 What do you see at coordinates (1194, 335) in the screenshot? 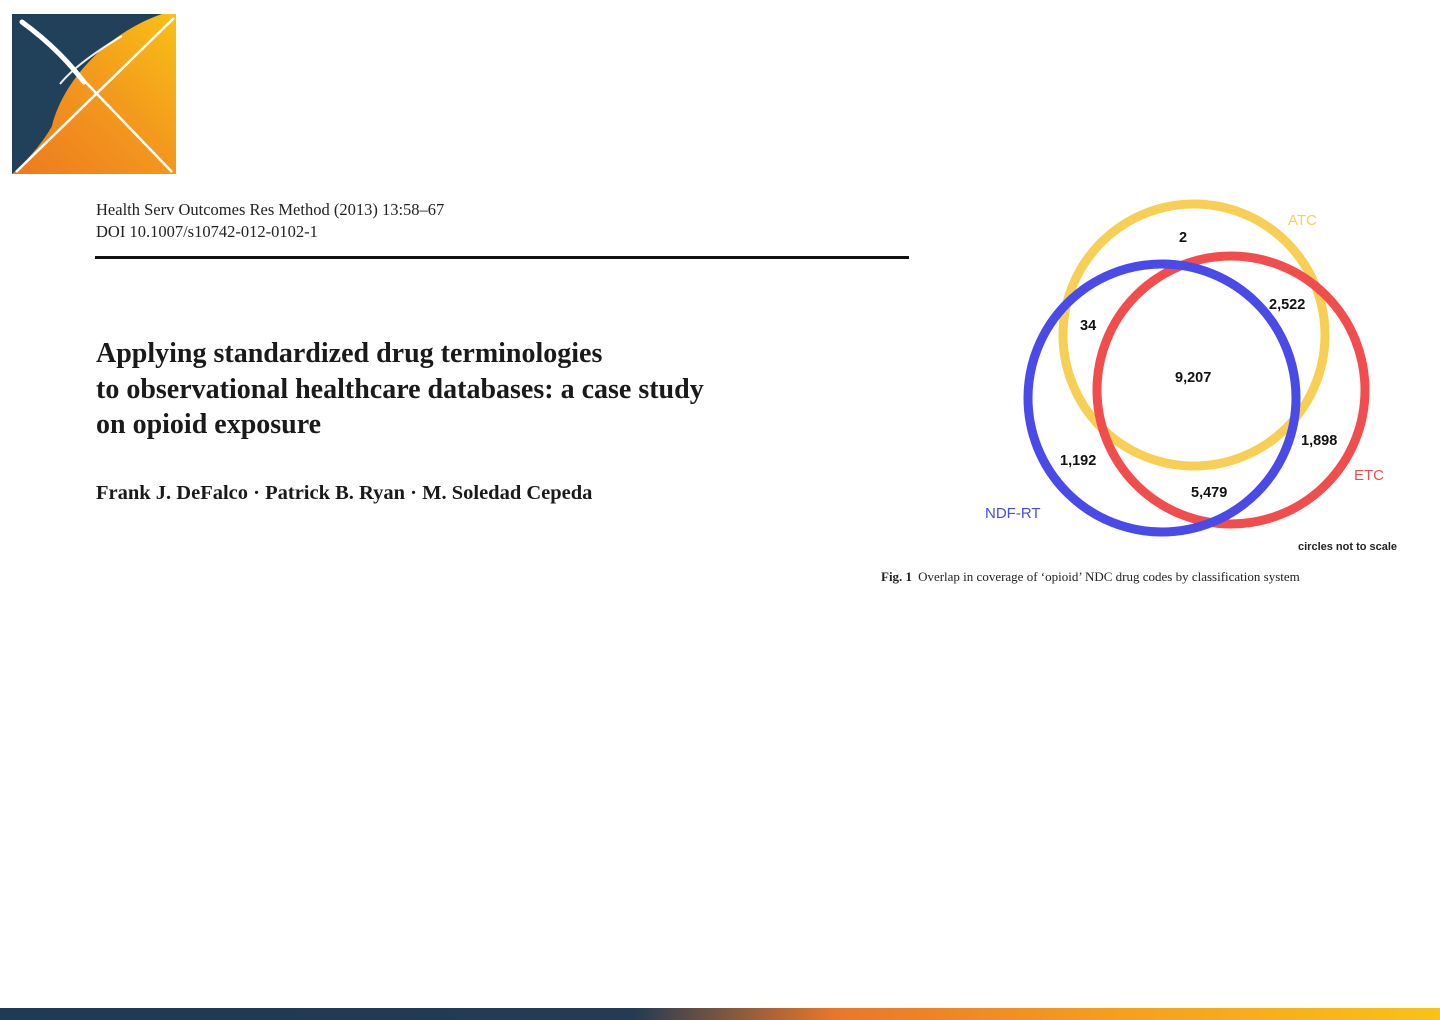
I see `atc-circle` at bounding box center [1194, 335].